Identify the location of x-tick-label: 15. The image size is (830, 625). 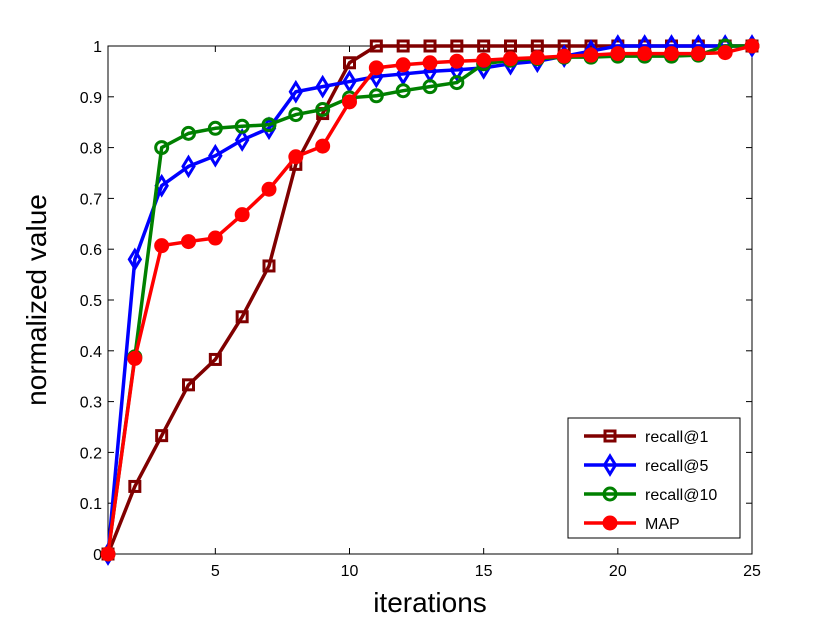
(484, 571).